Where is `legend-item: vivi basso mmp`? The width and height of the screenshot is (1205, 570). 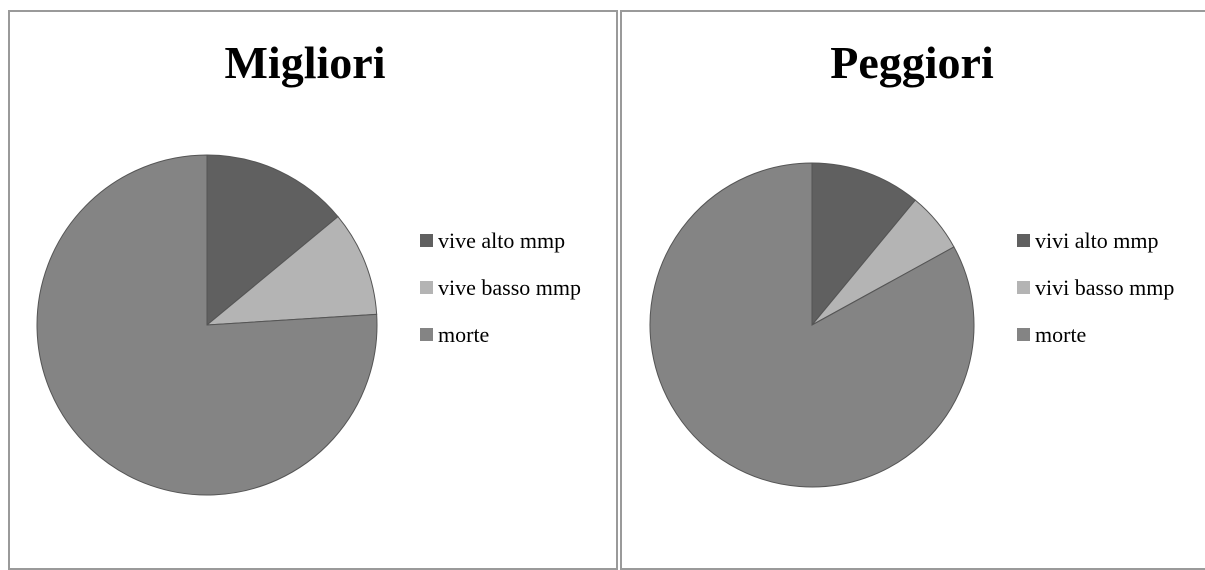 legend-item: vivi basso mmp is located at coordinates (1102, 287).